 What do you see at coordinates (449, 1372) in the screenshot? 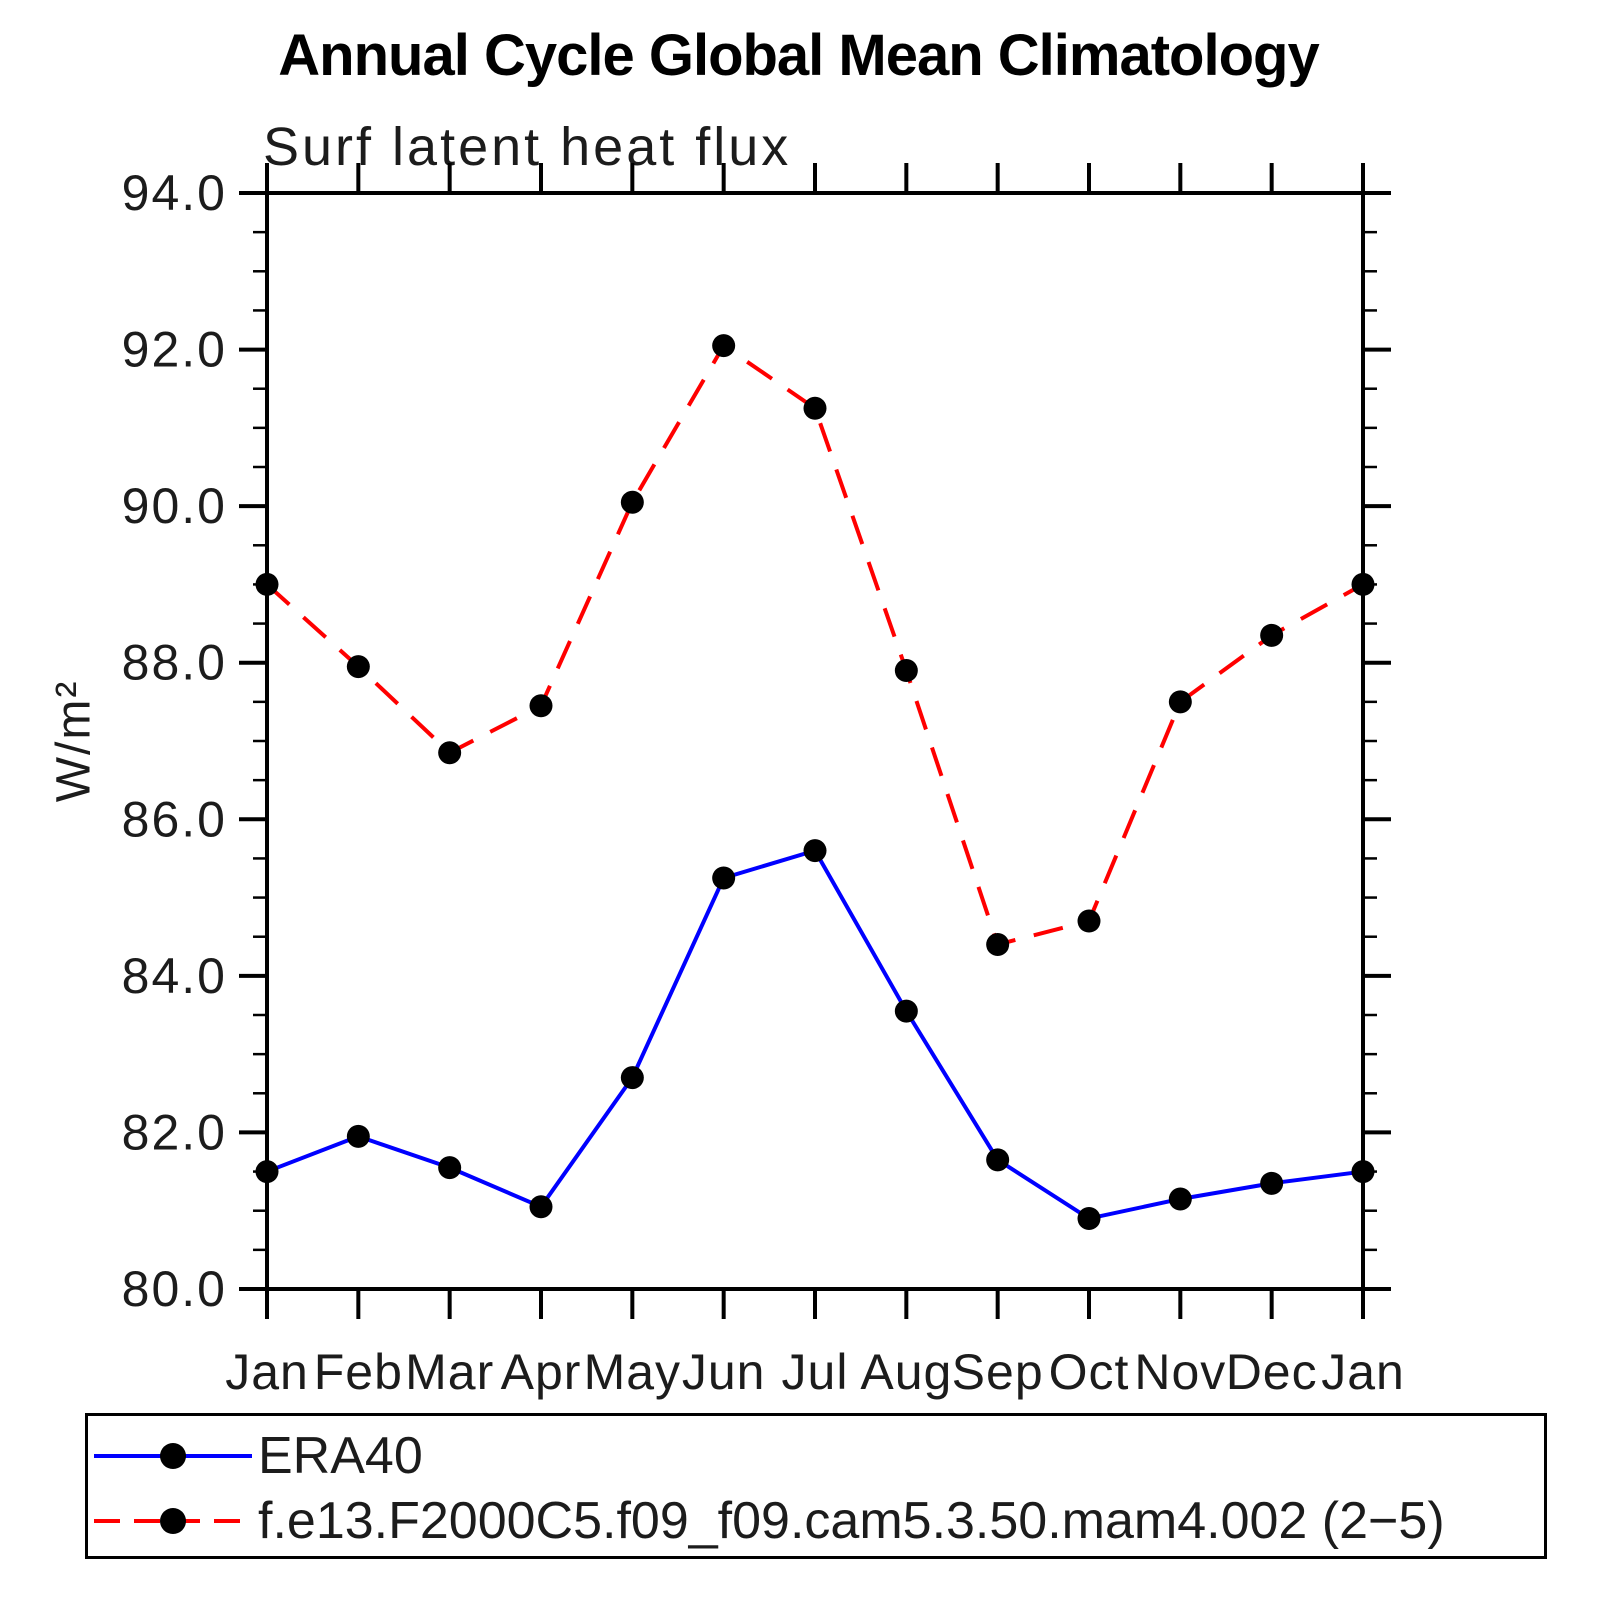
I see `x-tick-label: Mar` at bounding box center [449, 1372].